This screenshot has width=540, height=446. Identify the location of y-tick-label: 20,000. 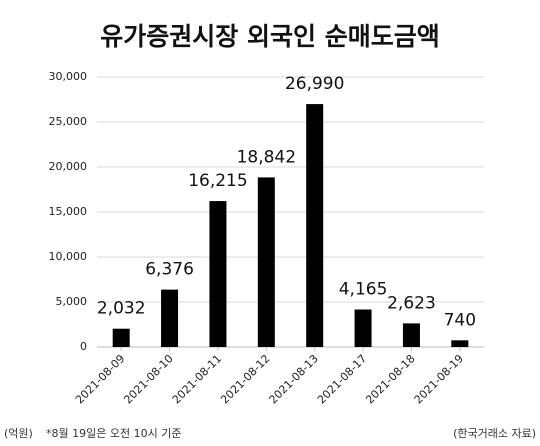
(68, 166).